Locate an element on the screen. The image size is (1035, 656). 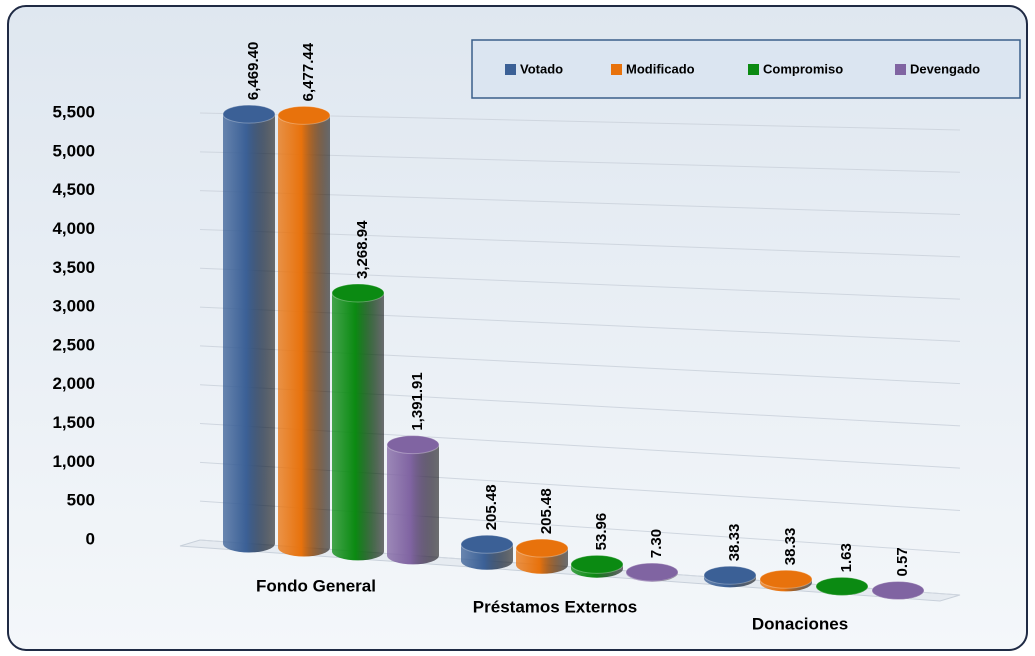
x-tick-label: Fondo General is located at coordinates (316, 585).